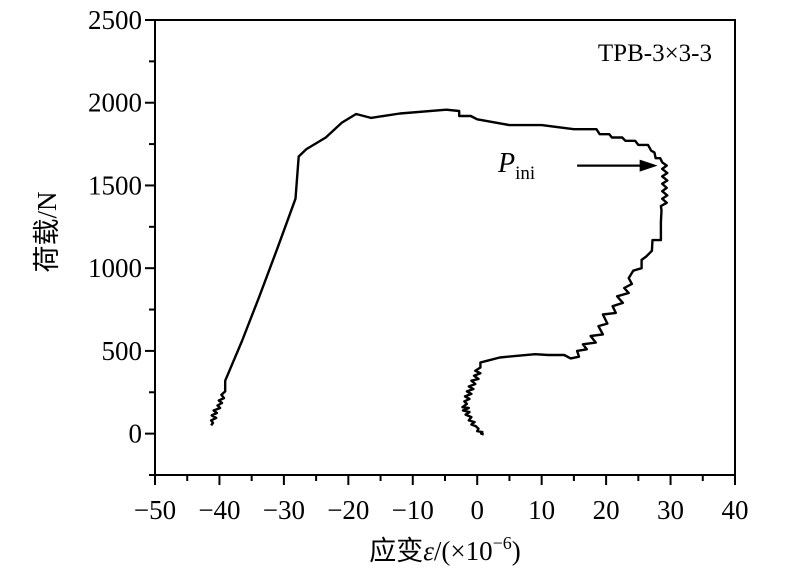  Describe the element at coordinates (502, 543) in the screenshot. I see `x-axis-label-exponent: −6` at that location.